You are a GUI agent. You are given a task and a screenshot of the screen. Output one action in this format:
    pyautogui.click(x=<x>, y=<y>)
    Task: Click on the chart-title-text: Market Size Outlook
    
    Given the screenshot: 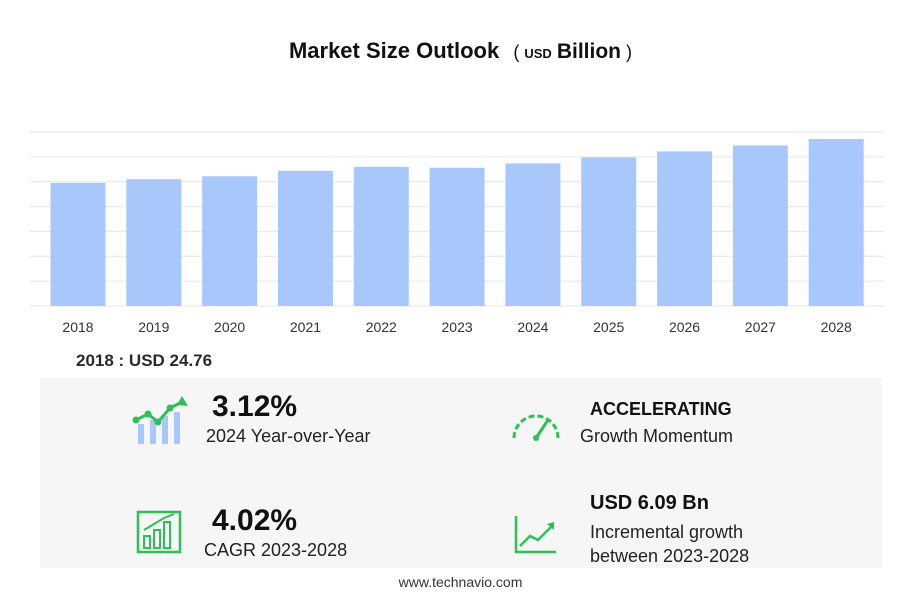 What is the action you would take?
    pyautogui.click(x=394, y=50)
    